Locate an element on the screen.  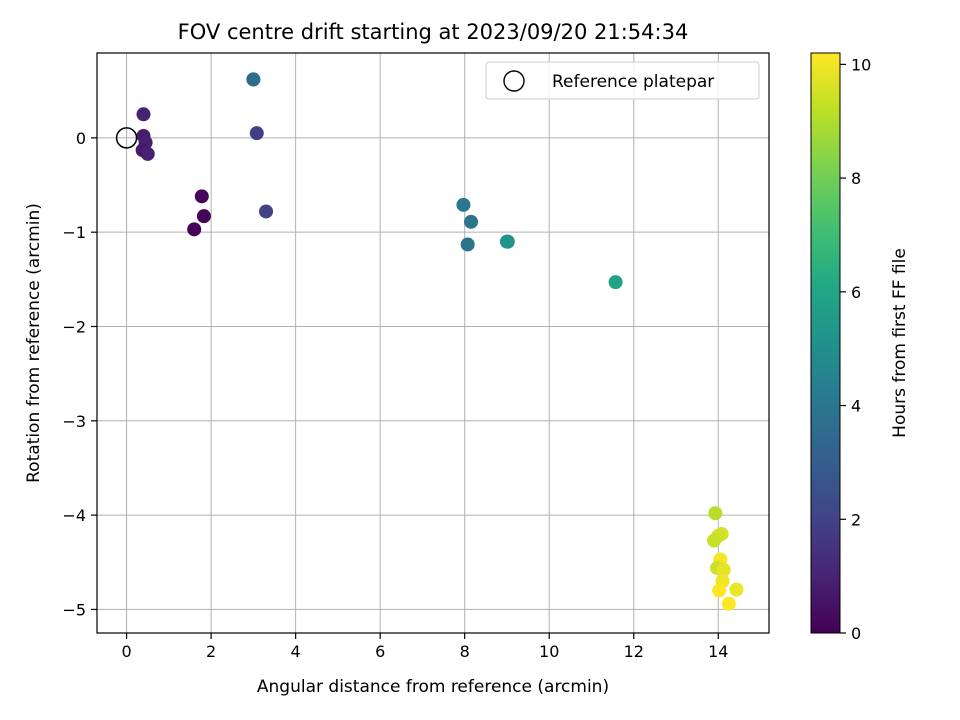
reference-platepar-marker is located at coordinates (126, 138).